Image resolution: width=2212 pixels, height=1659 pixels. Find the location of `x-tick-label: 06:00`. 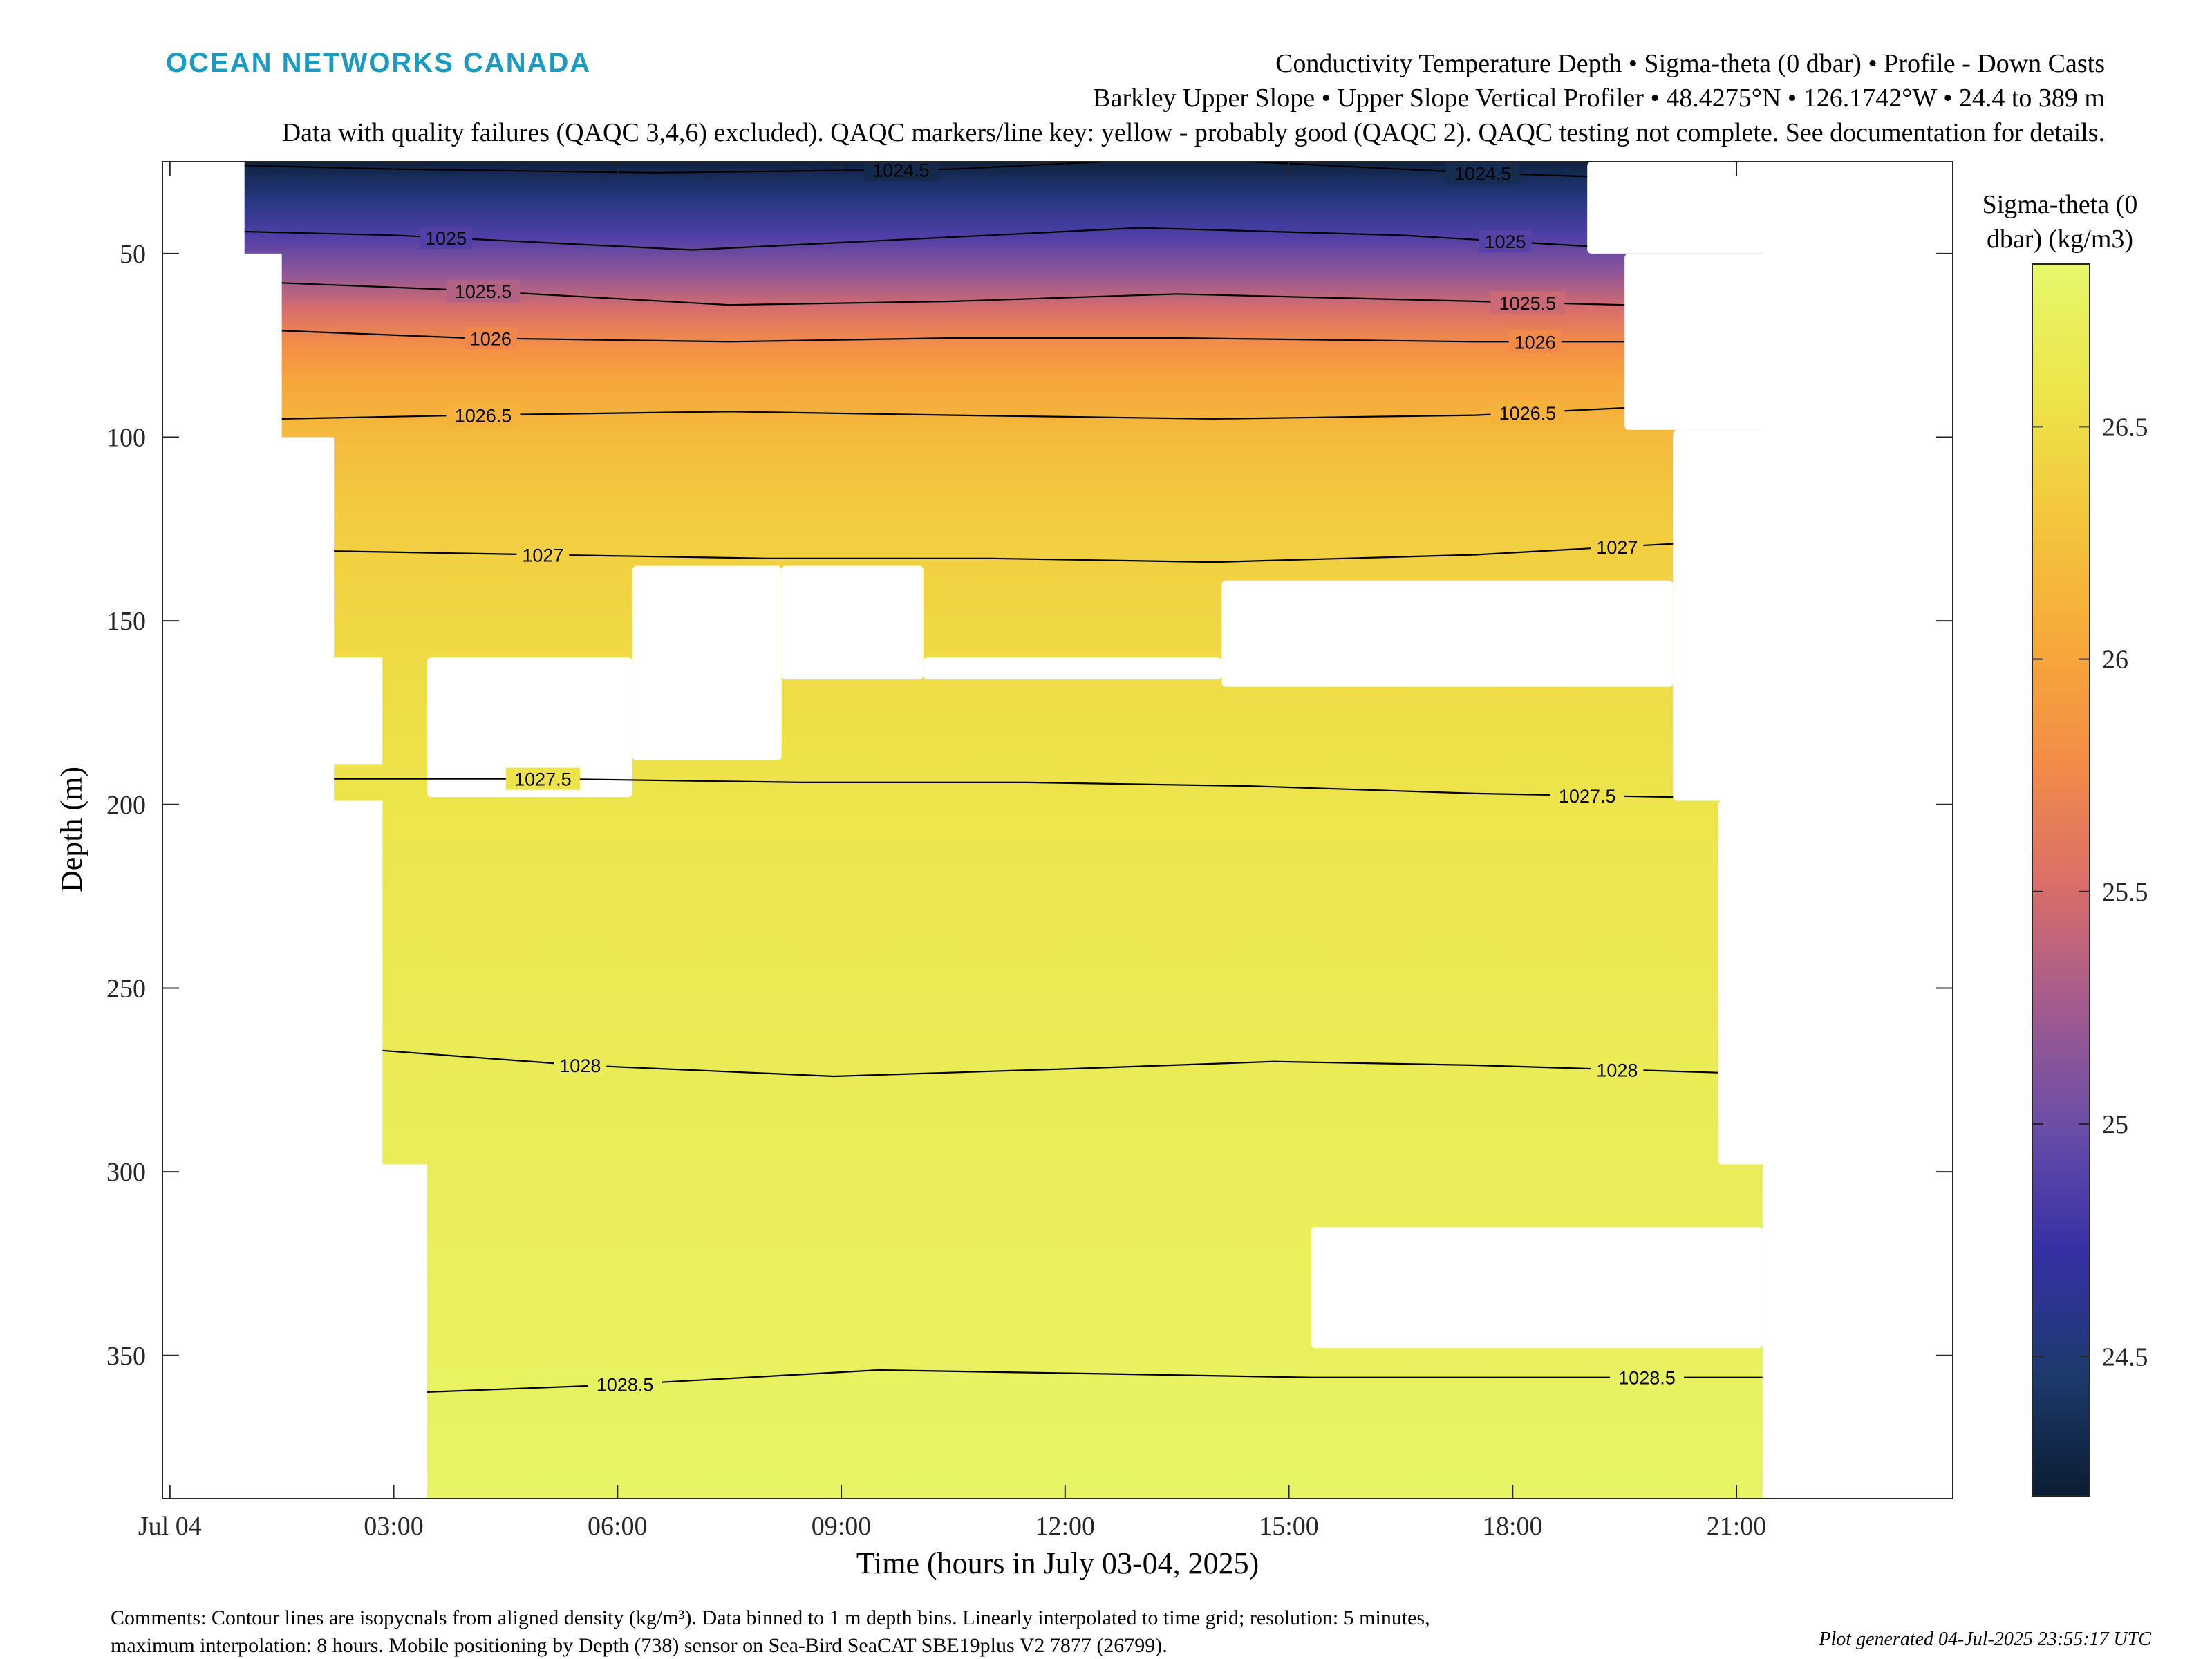

x-tick-label: 06:00 is located at coordinates (618, 1526).